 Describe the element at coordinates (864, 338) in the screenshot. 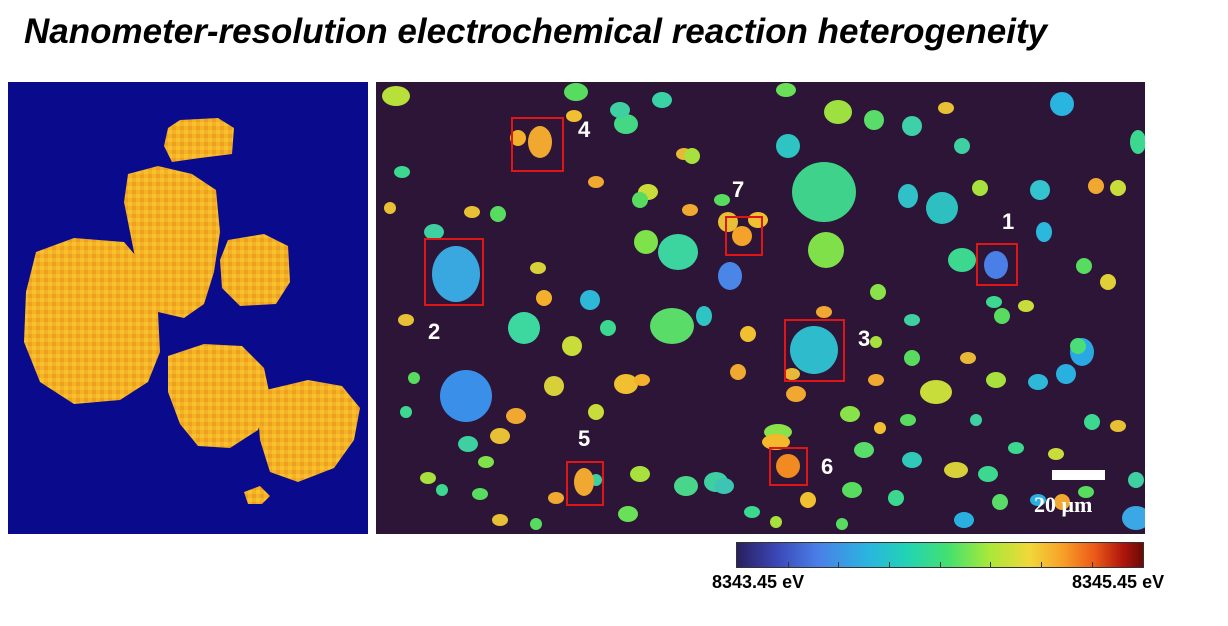

I see `label-3: 3` at that location.